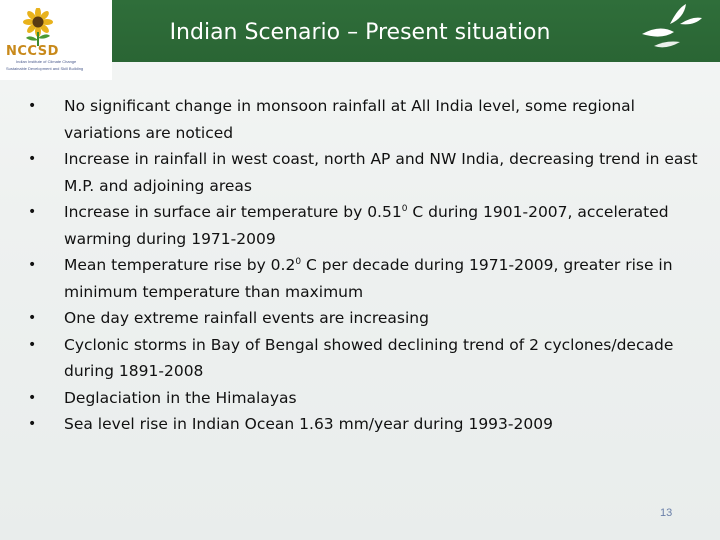 This screenshot has height=540, width=720. What do you see at coordinates (46, 61) in the screenshot?
I see `logo-tagline-1: Indian Institute of Climate Change` at bounding box center [46, 61].